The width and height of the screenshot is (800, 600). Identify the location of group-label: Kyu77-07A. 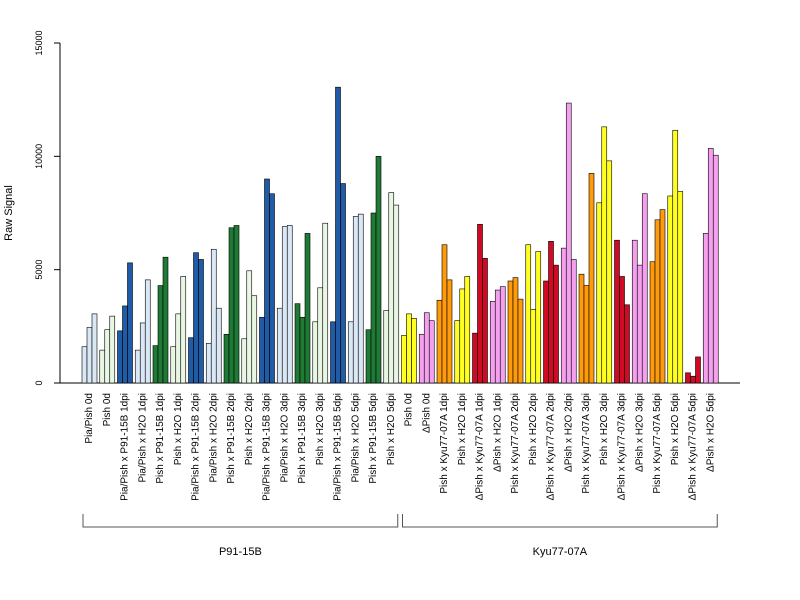
(560, 552).